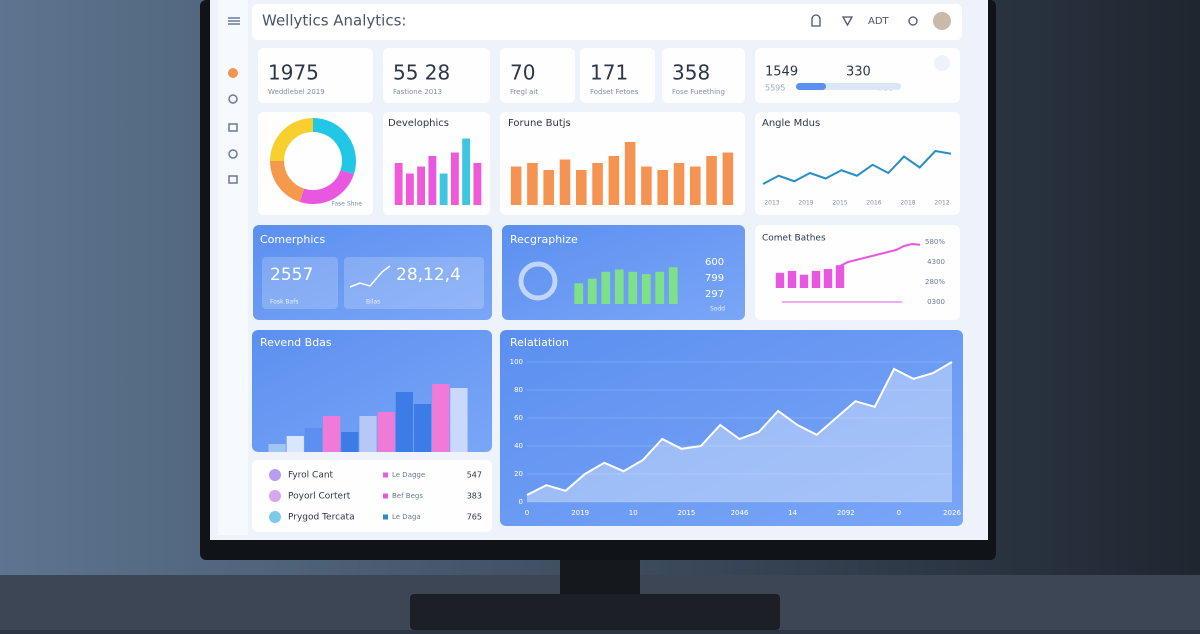  What do you see at coordinates (847, 21) in the screenshot?
I see `filter-icon` at bounding box center [847, 21].